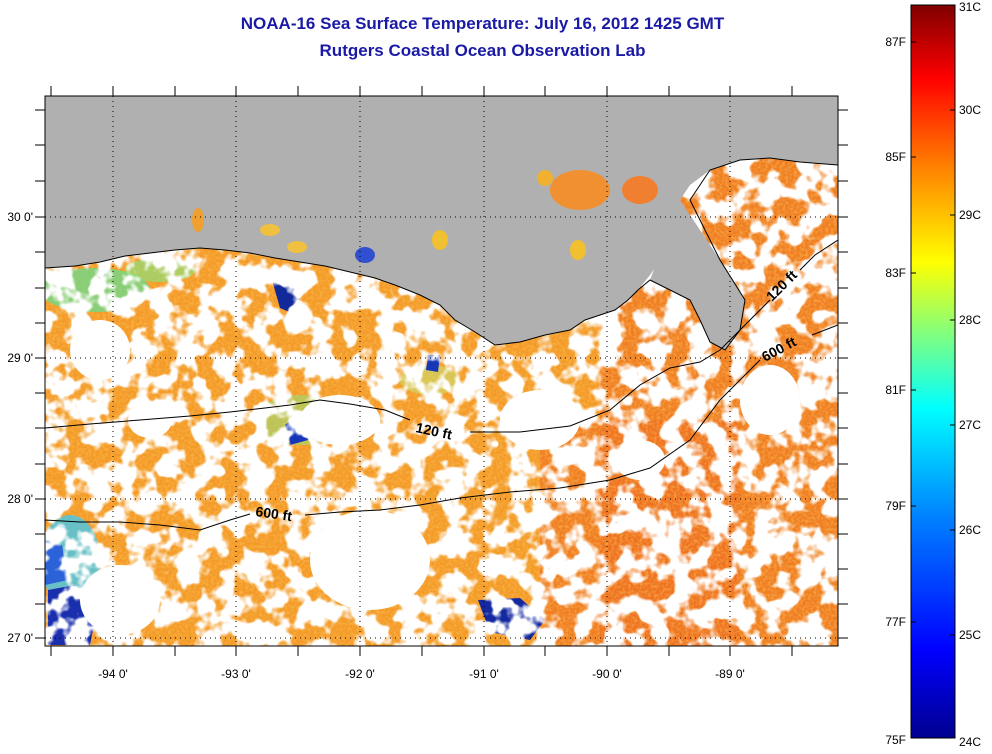 The width and height of the screenshot is (992, 754). What do you see at coordinates (895, 273) in the screenshot?
I see `colorbar-f-label: 83F` at bounding box center [895, 273].